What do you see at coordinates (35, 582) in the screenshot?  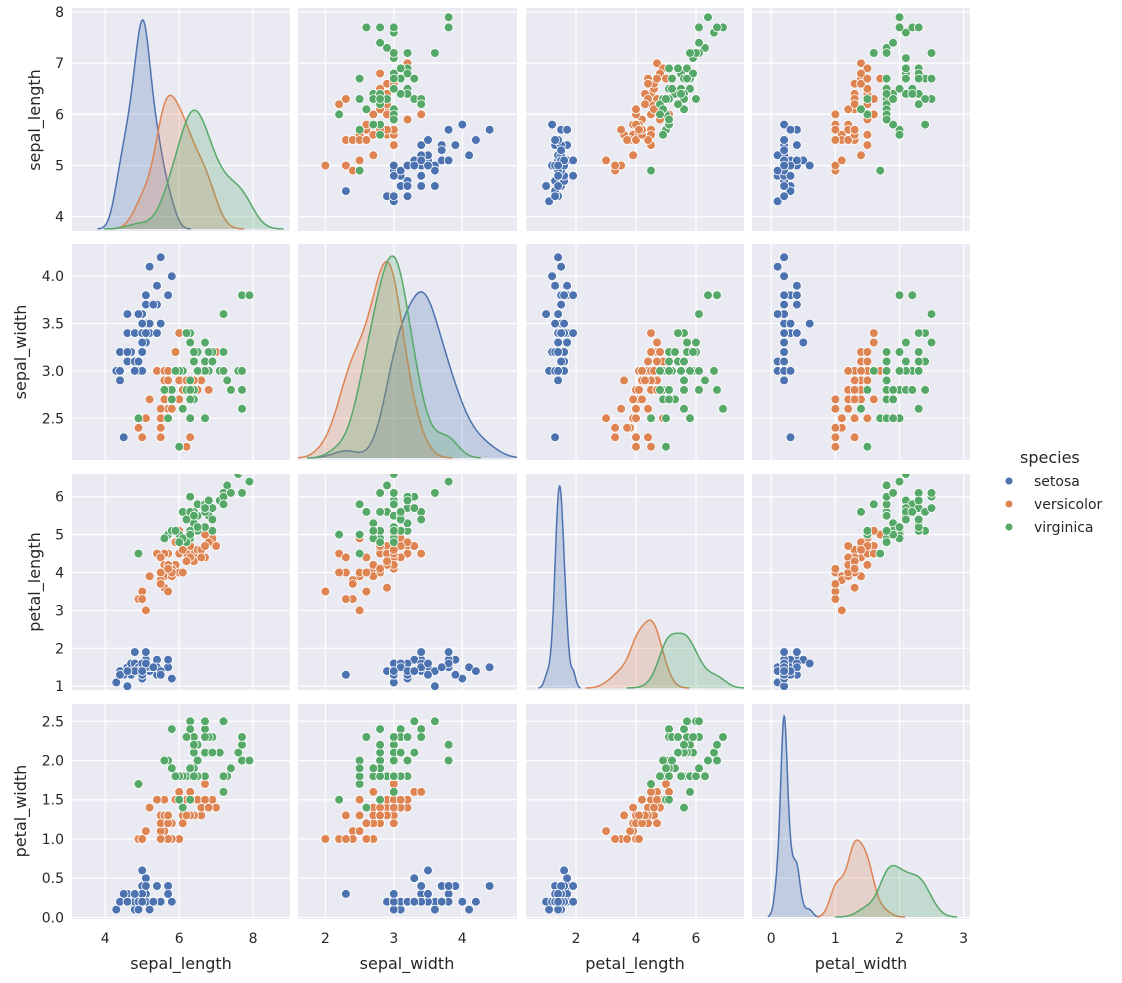 I see `ylabel-row-2: petal_length` at bounding box center [35, 582].